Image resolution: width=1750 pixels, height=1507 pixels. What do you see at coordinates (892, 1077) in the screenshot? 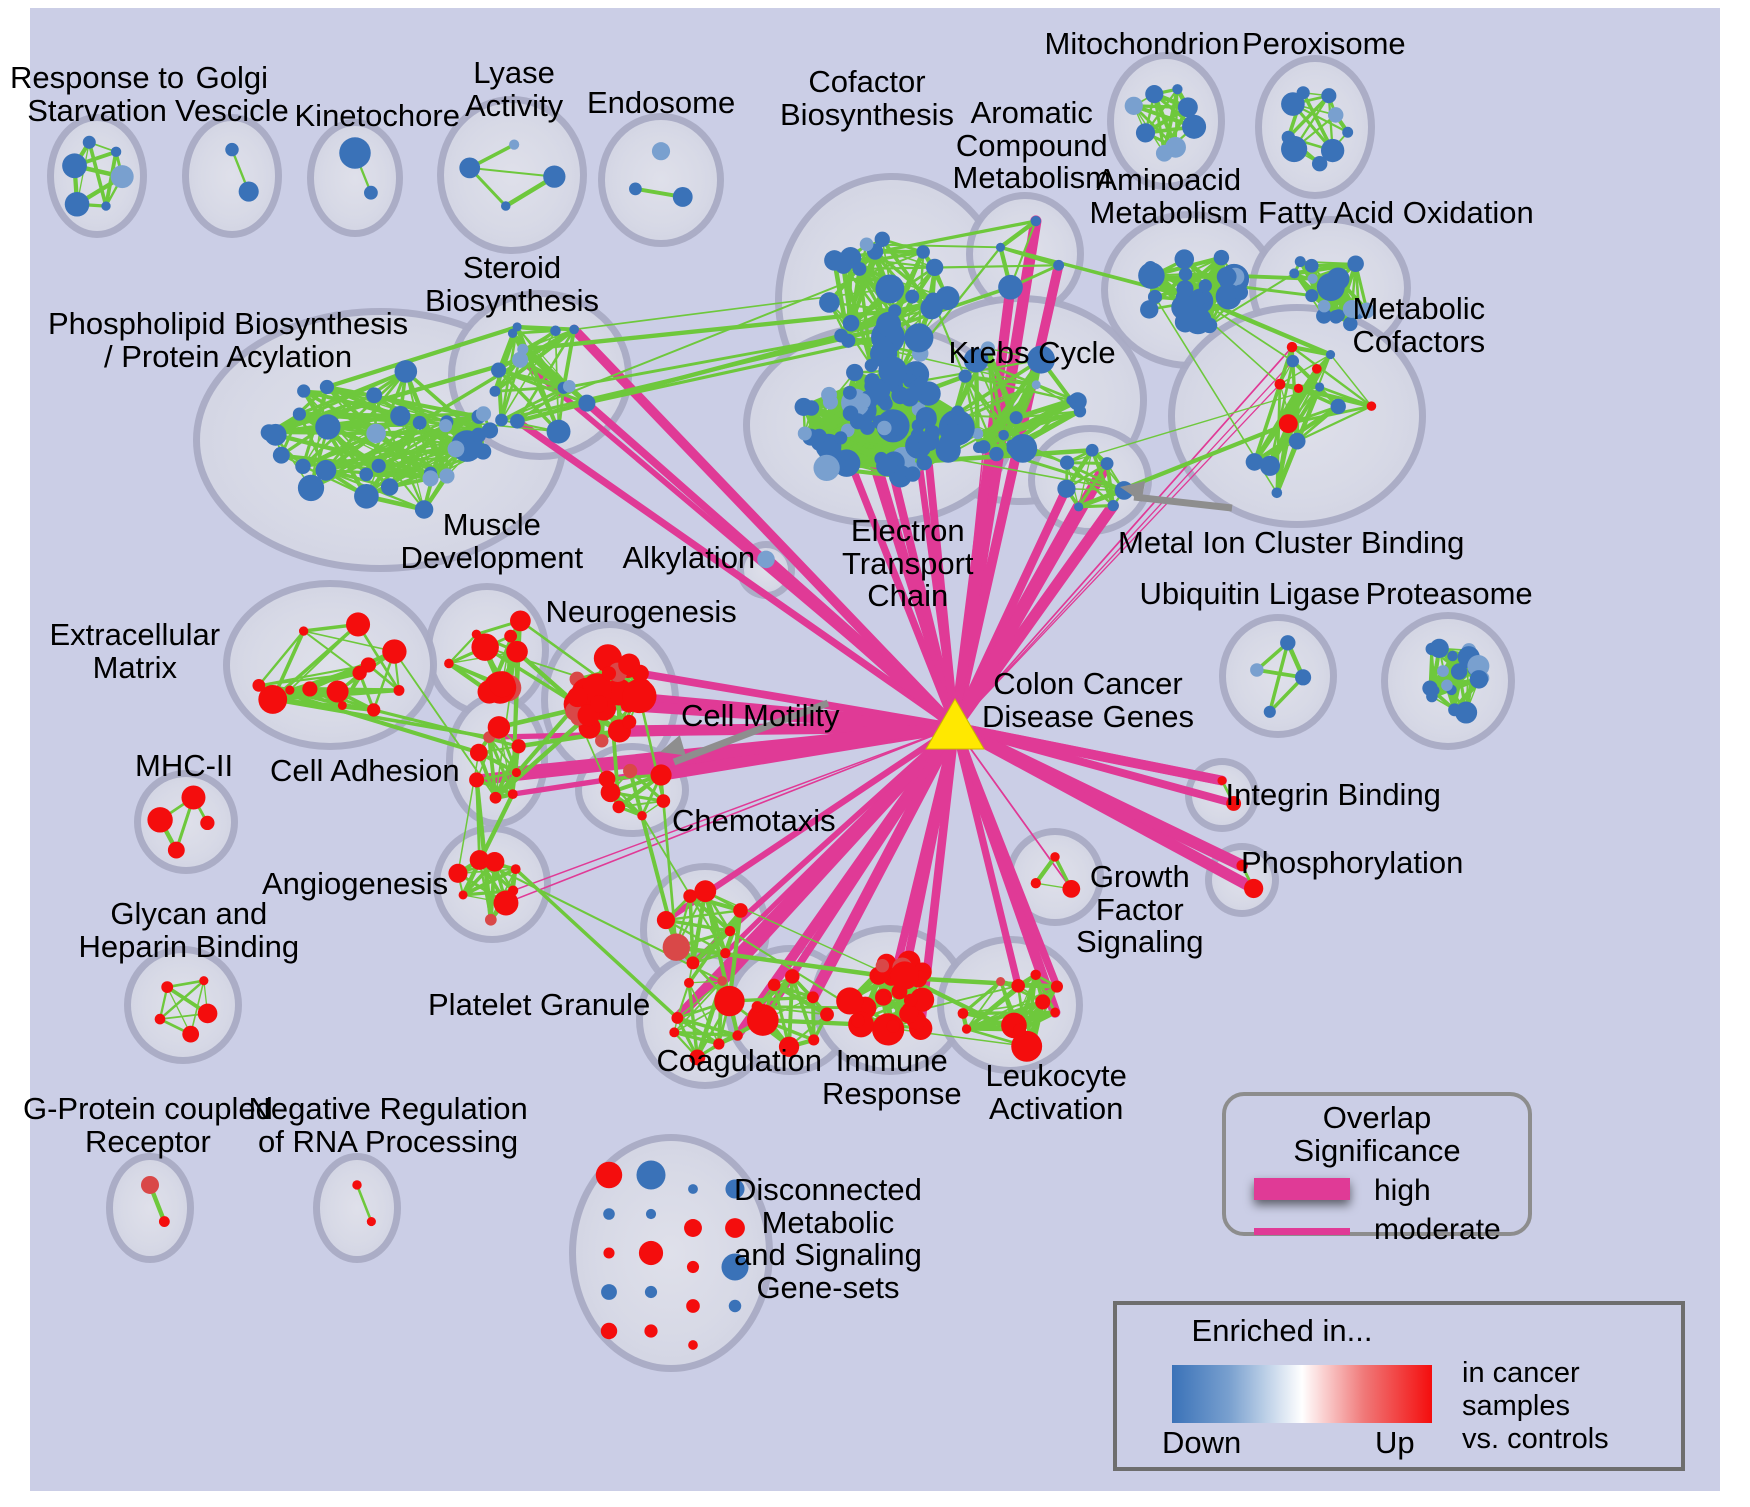
I see `cluster-label-immune-response: Immune Response` at bounding box center [892, 1077].